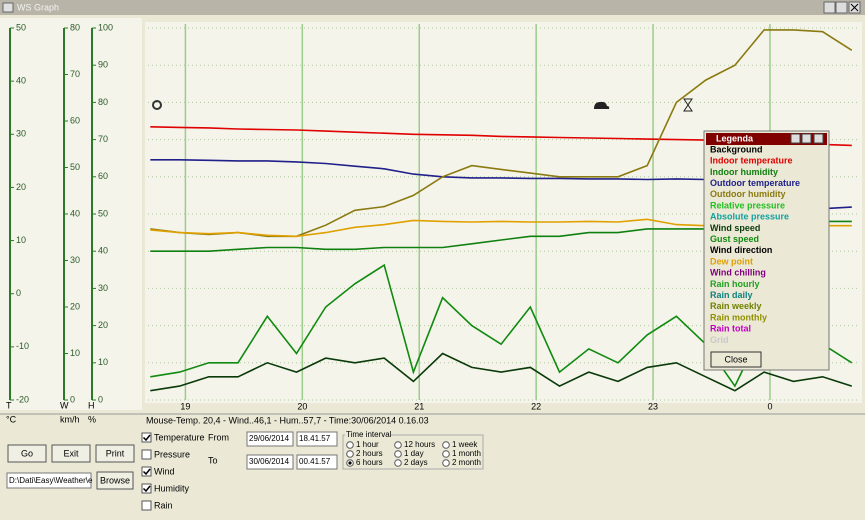 The height and width of the screenshot is (520, 865). Describe the element at coordinates (466, 462) in the screenshot. I see `radio-label: 2 month` at that location.